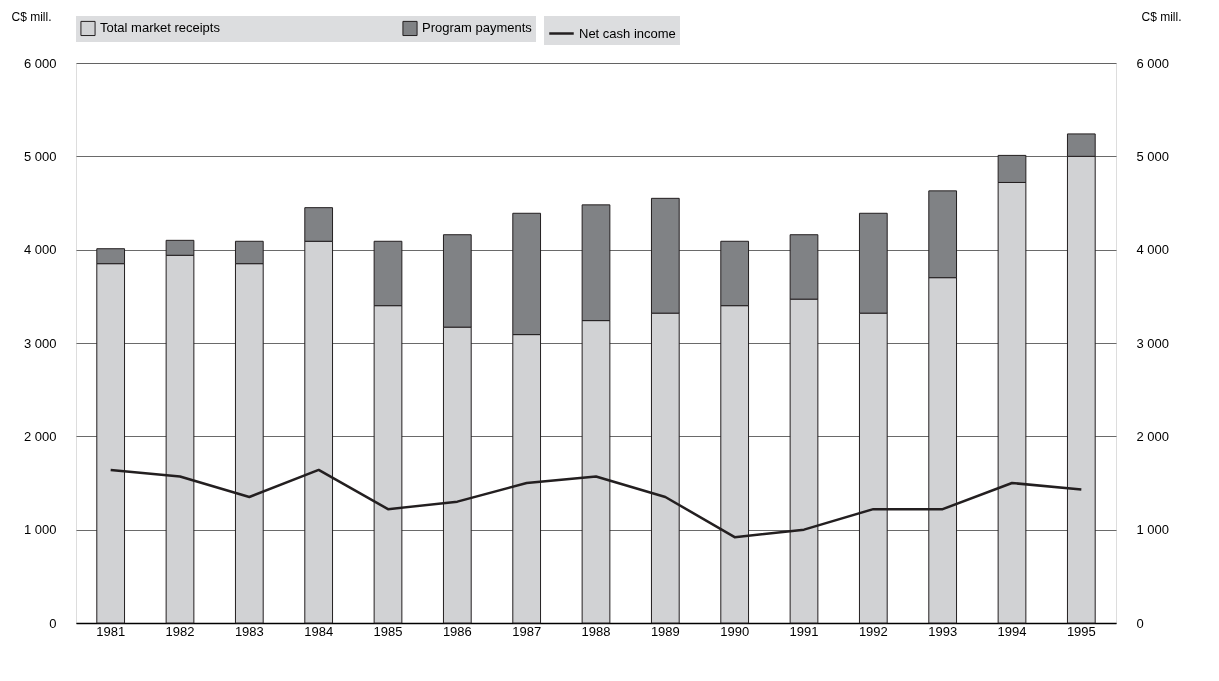  I want to click on legend-label: Total market receipts, so click(160, 28).